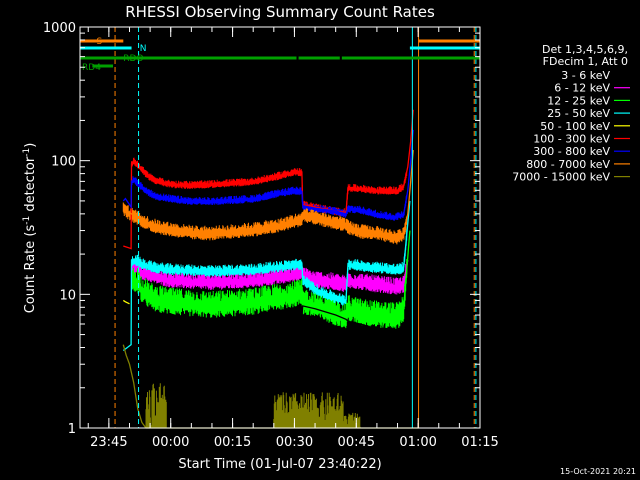 This screenshot has height=480, width=640. What do you see at coordinates (598, 471) in the screenshot?
I see `timestamp: 15-Oct-2021 20:21` at bounding box center [598, 471].